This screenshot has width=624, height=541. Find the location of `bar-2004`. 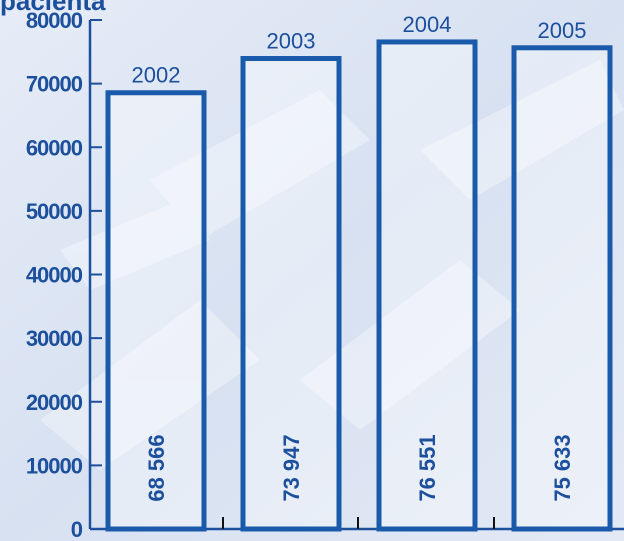

bar-2004 is located at coordinates (427, 285).